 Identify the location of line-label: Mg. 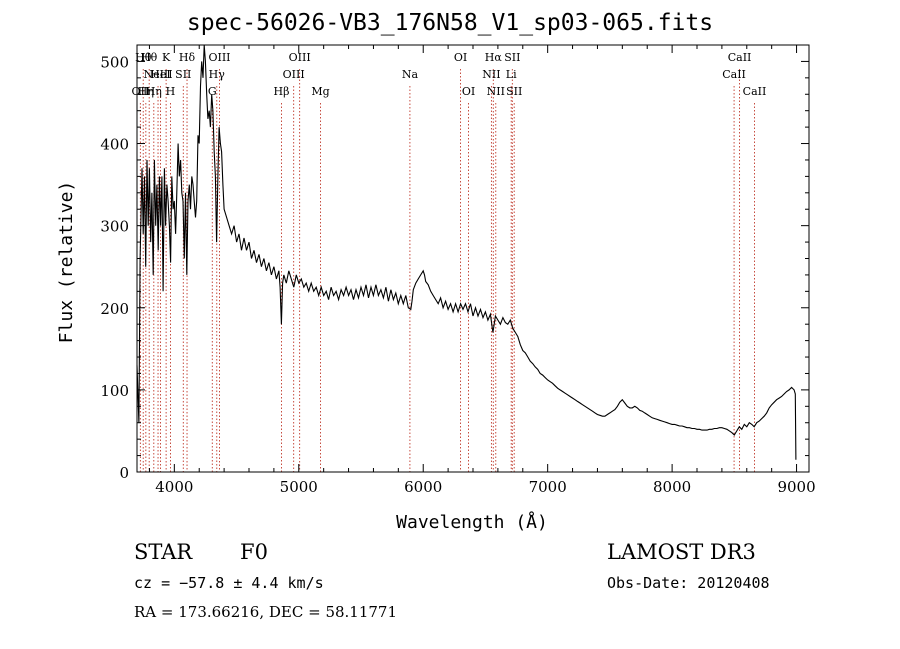
(320, 91).